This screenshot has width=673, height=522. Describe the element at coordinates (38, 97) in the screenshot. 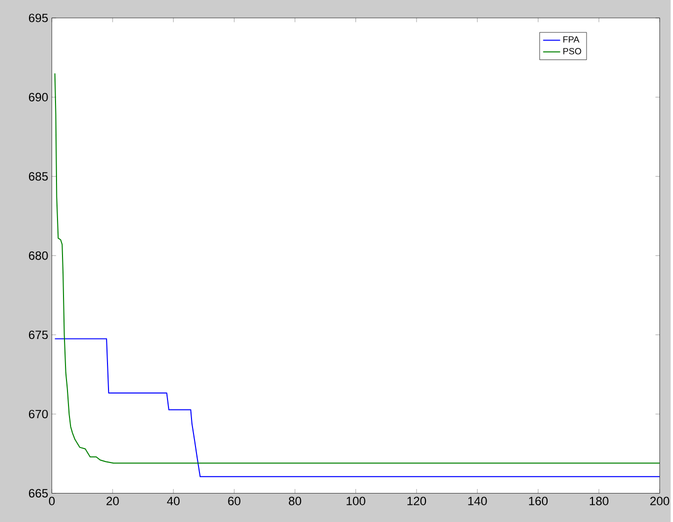

I see `y-tick-label: 690` at that location.